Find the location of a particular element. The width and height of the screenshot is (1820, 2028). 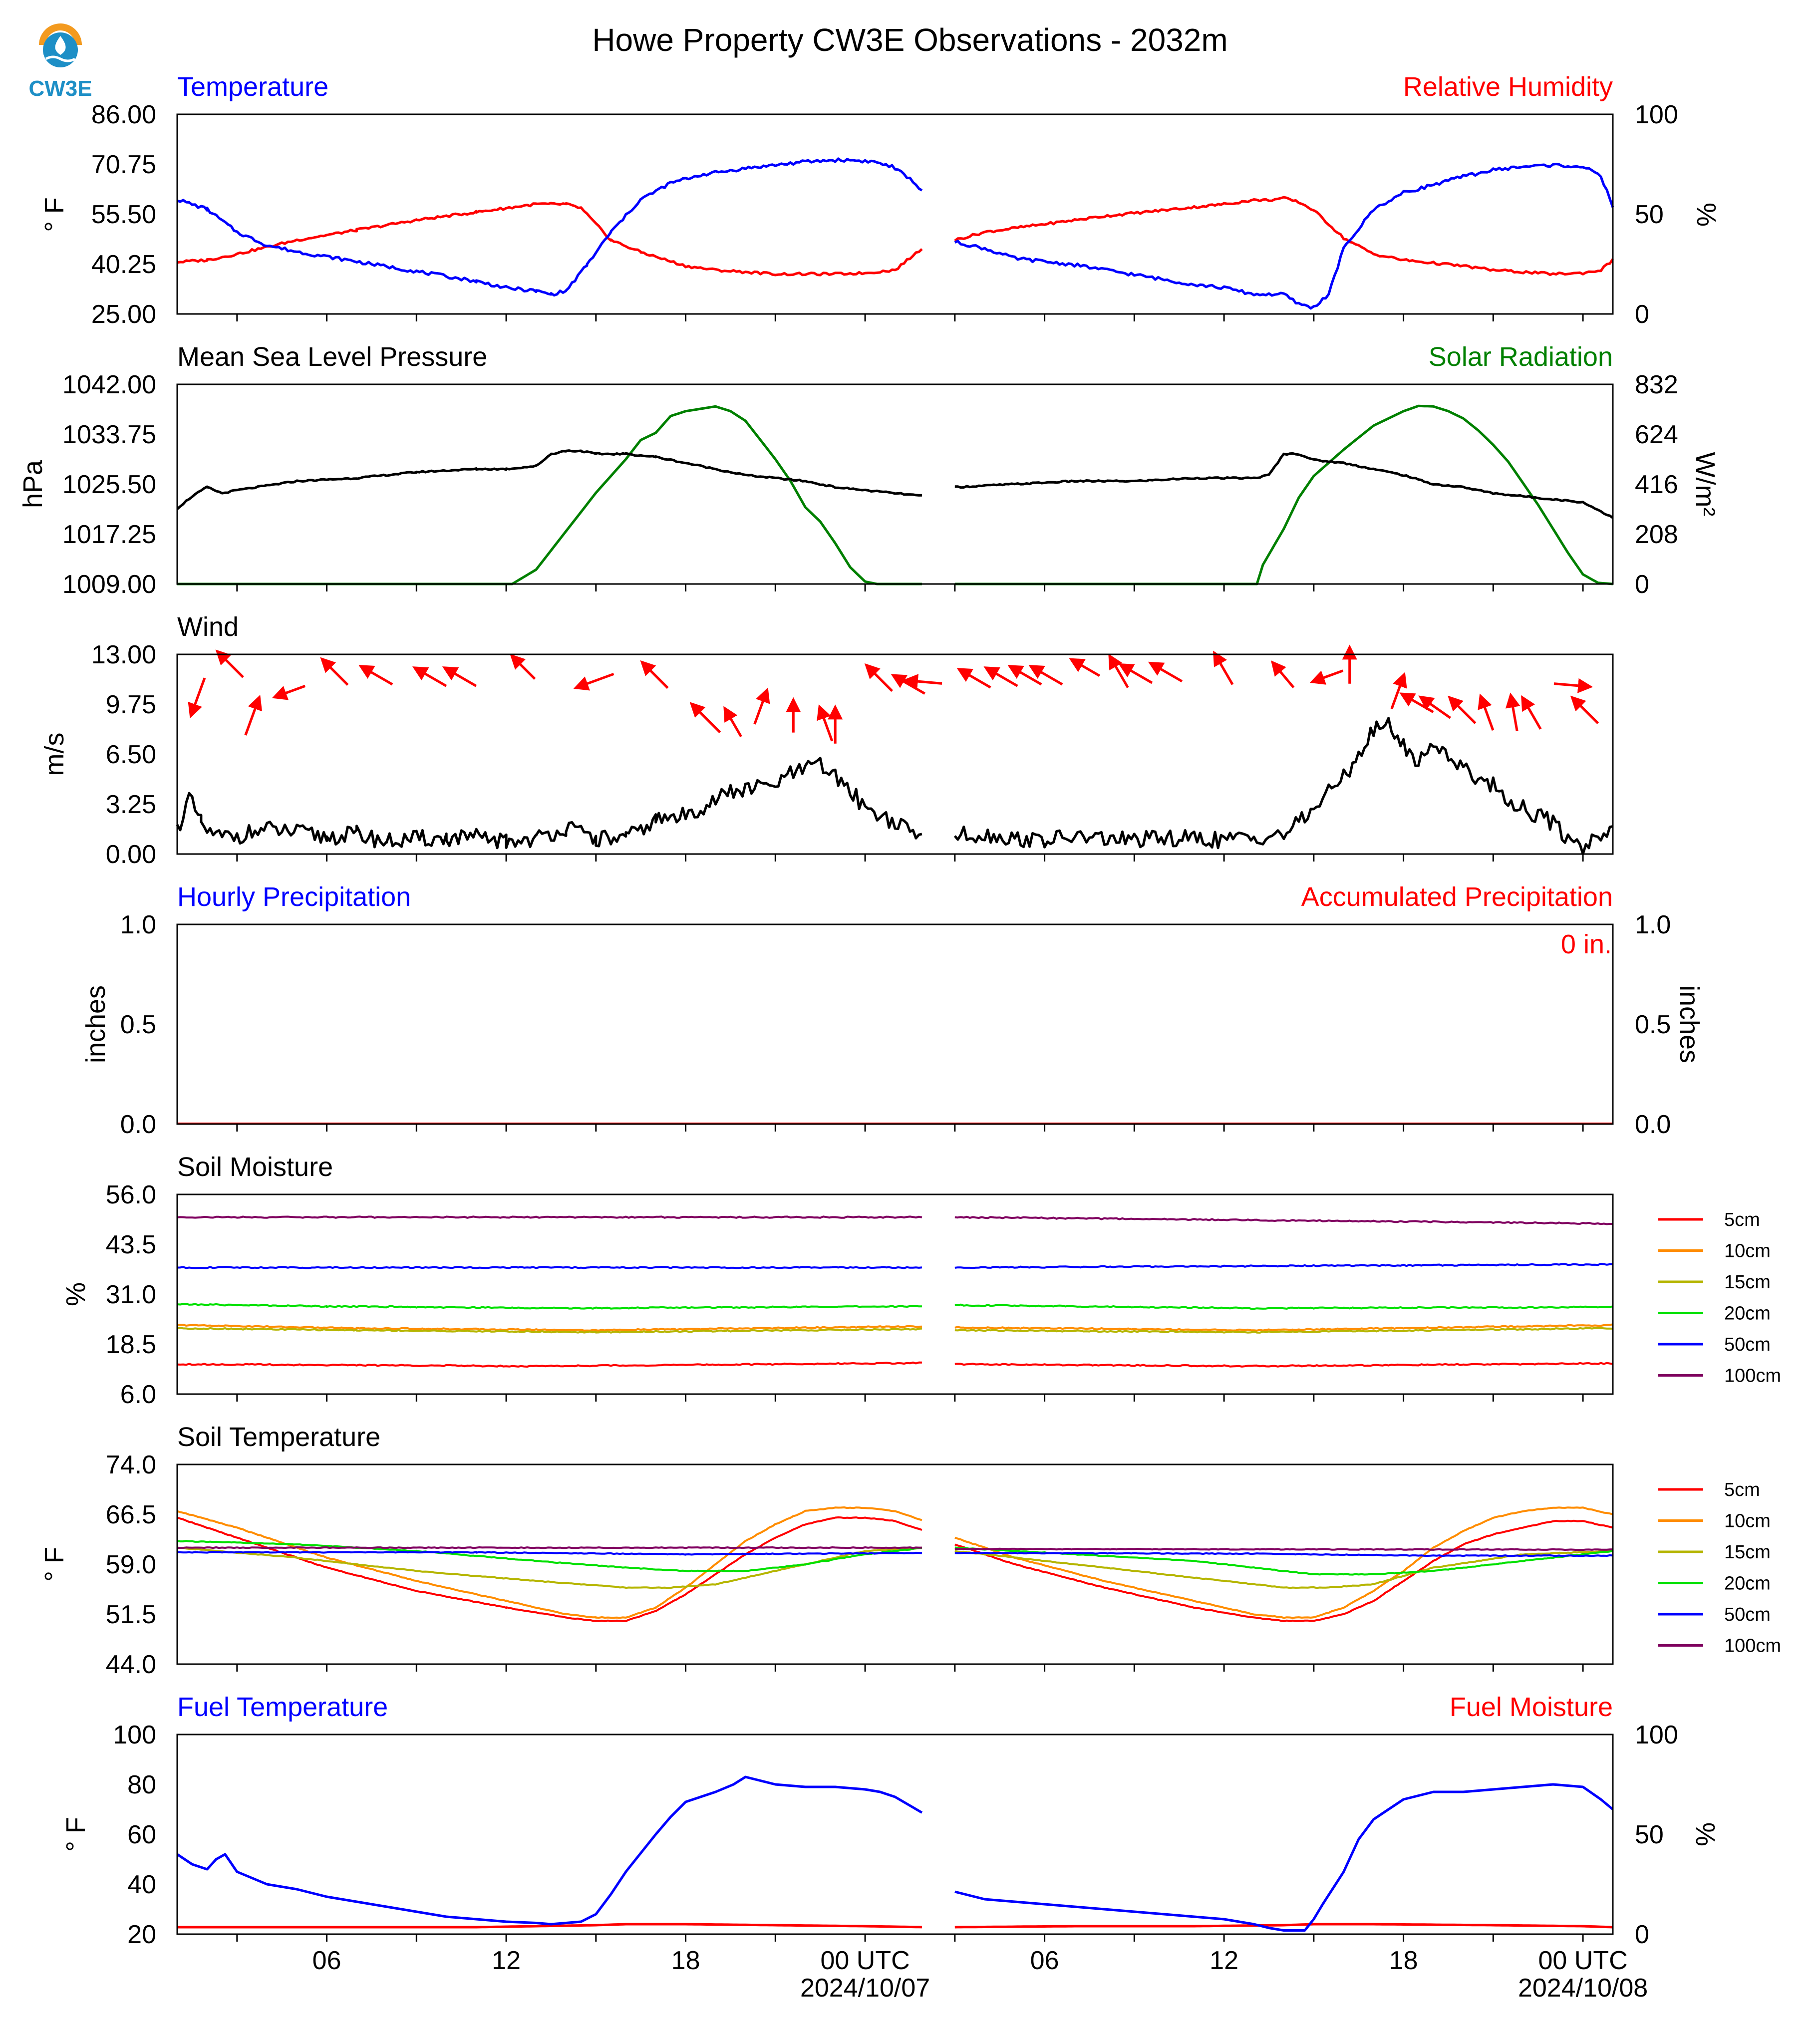

solar-tick-2: 416 is located at coordinates (1656, 484).